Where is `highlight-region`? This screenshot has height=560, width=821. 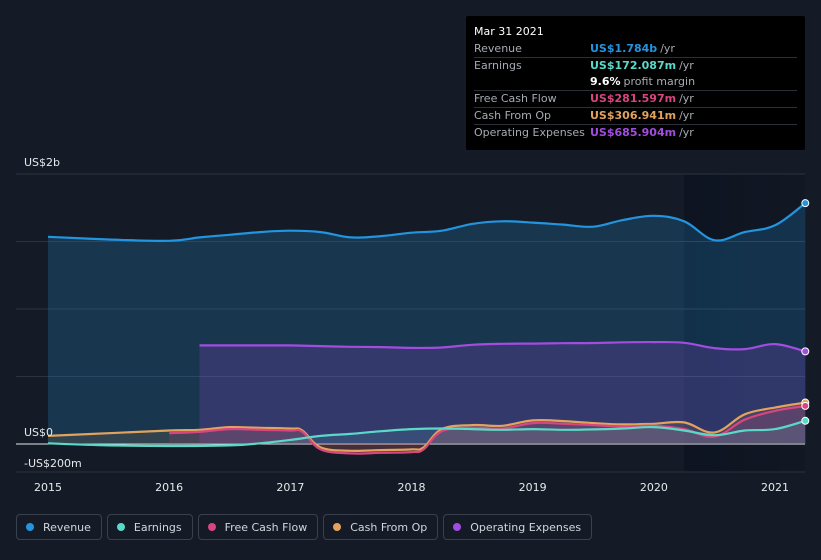 highlight-region is located at coordinates (744, 323).